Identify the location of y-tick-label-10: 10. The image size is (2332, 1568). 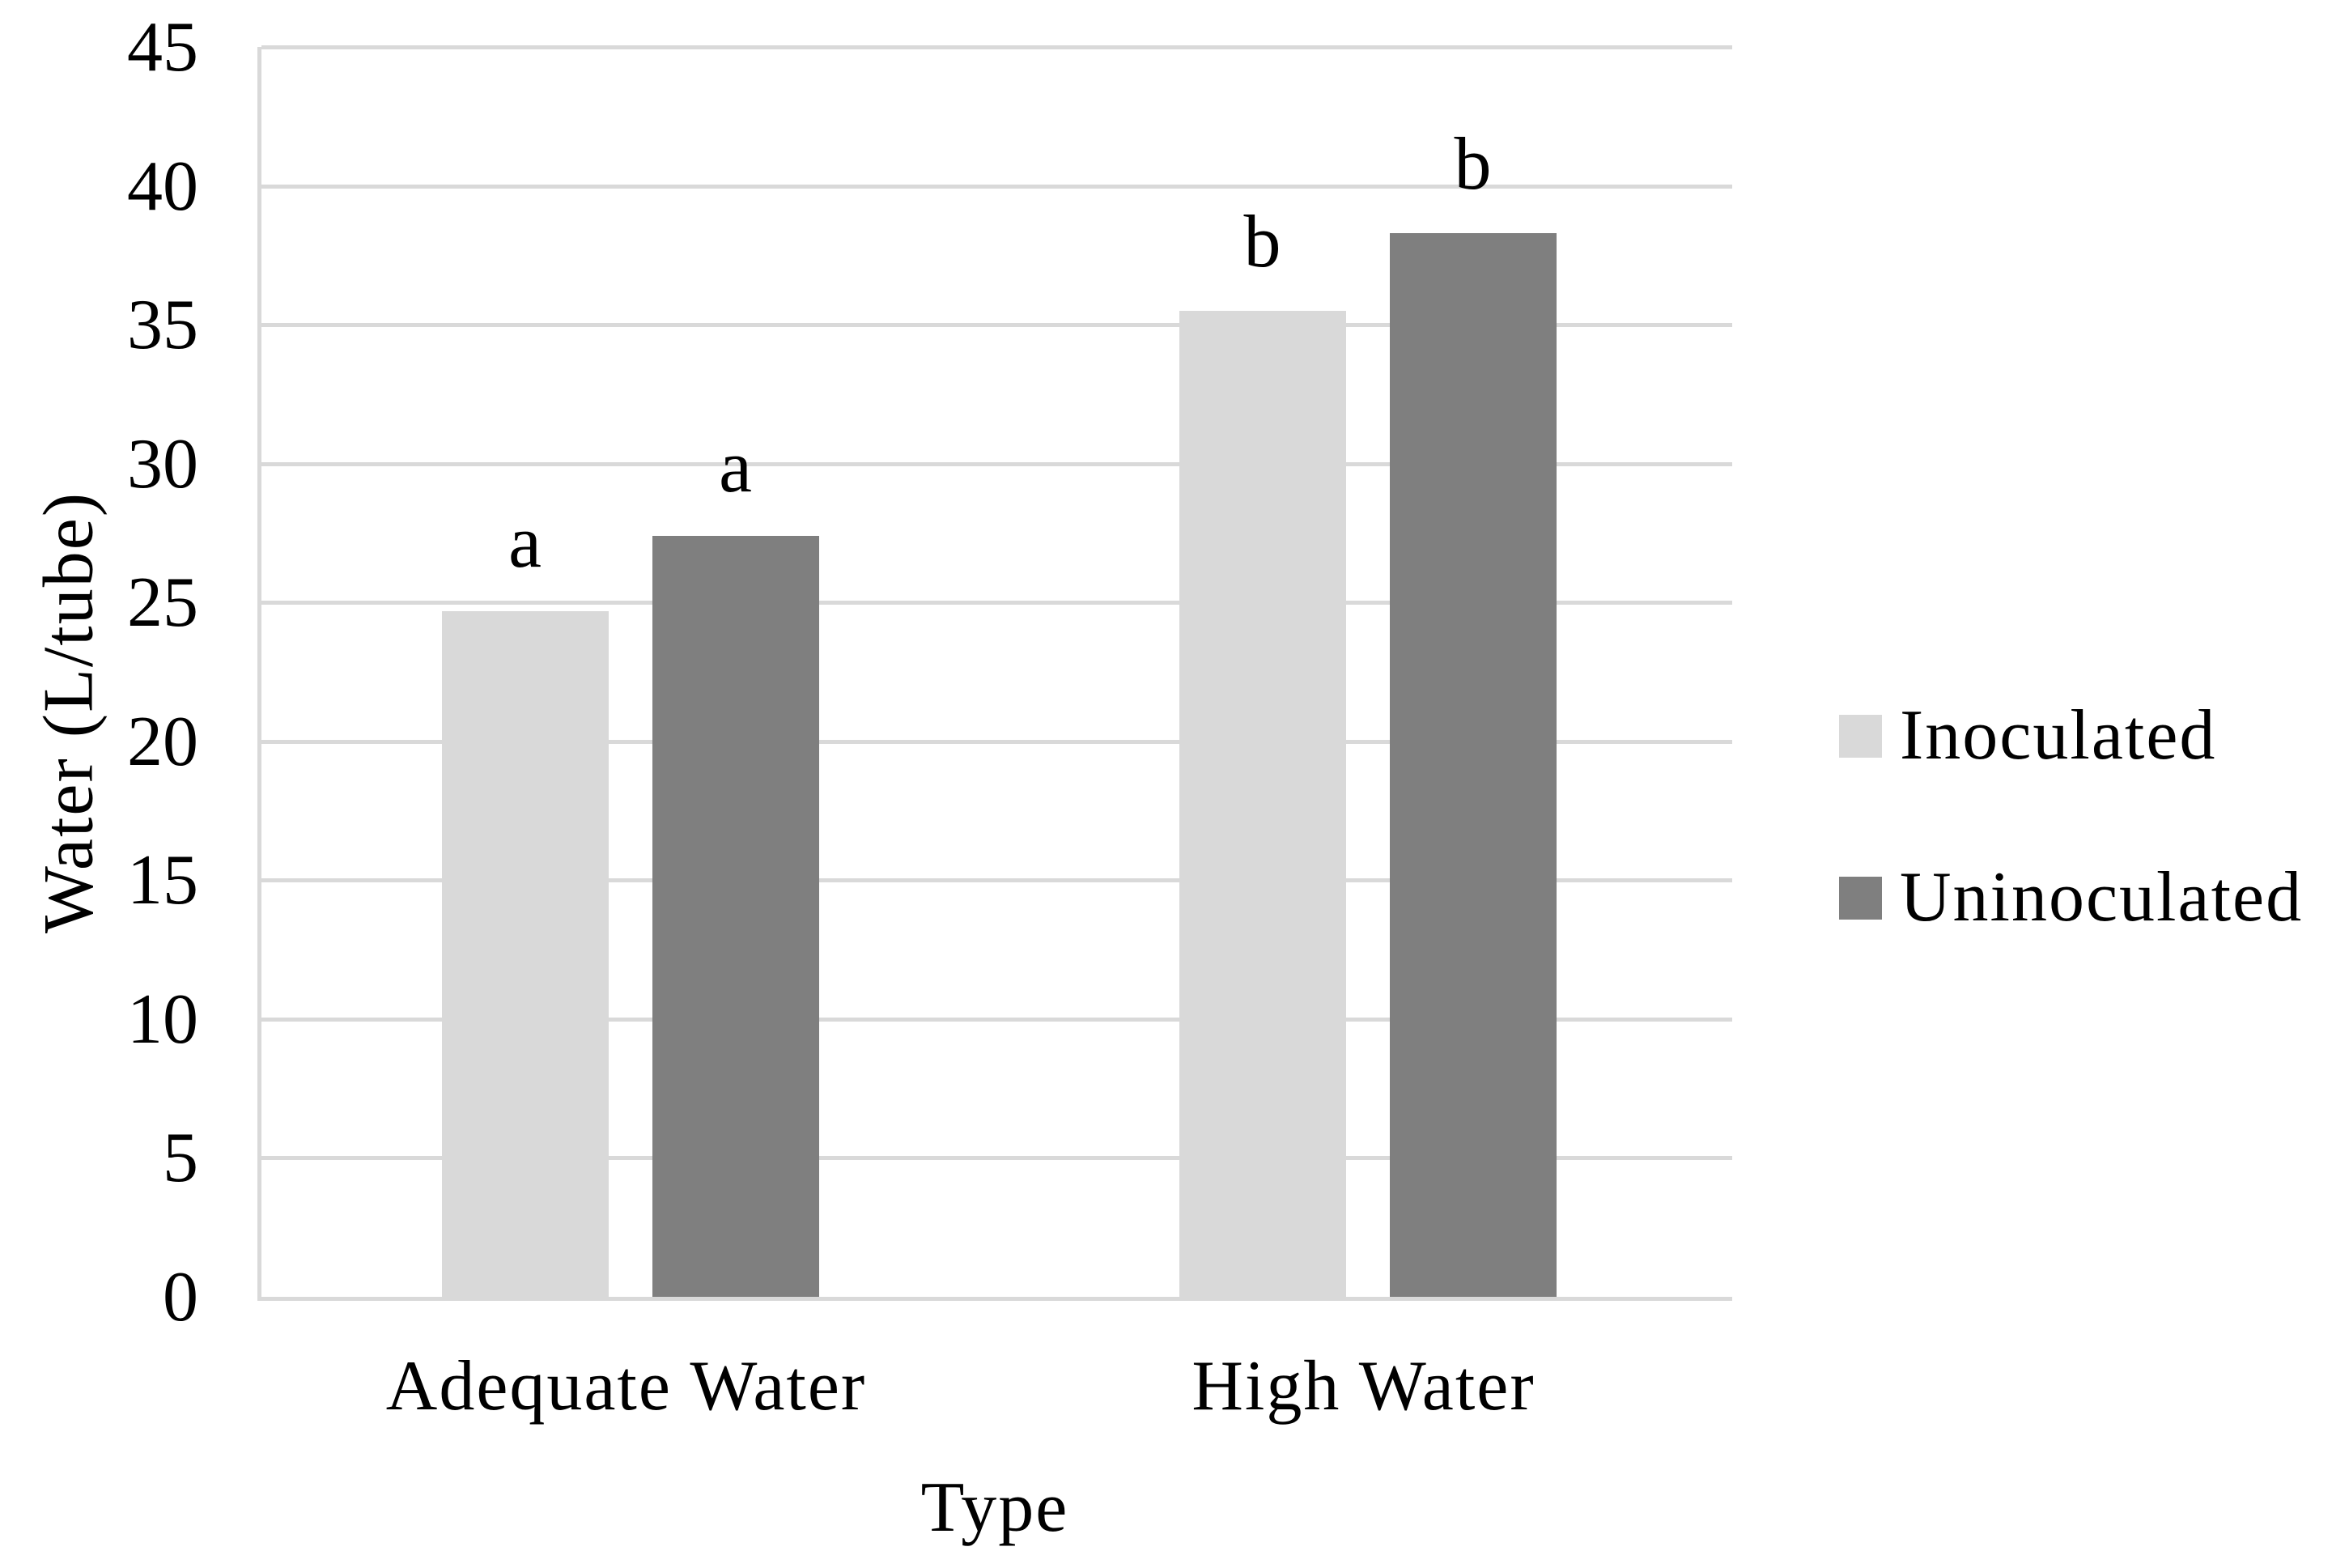
(162, 1019).